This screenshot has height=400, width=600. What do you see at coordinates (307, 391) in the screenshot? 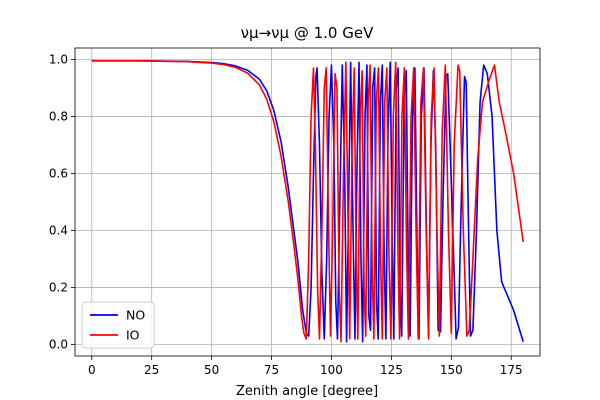
I see `x-axis-label: Zenith angle [degree]` at bounding box center [307, 391].